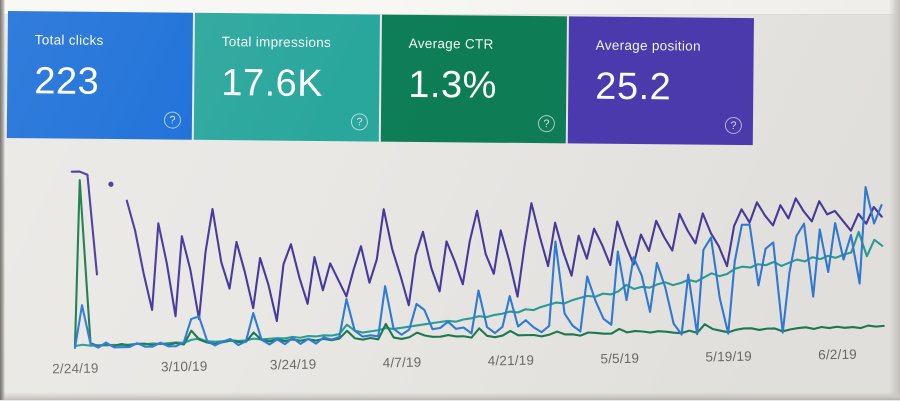  What do you see at coordinates (450, 396) in the screenshot?
I see `screen-bottom-edge` at bounding box center [450, 396].